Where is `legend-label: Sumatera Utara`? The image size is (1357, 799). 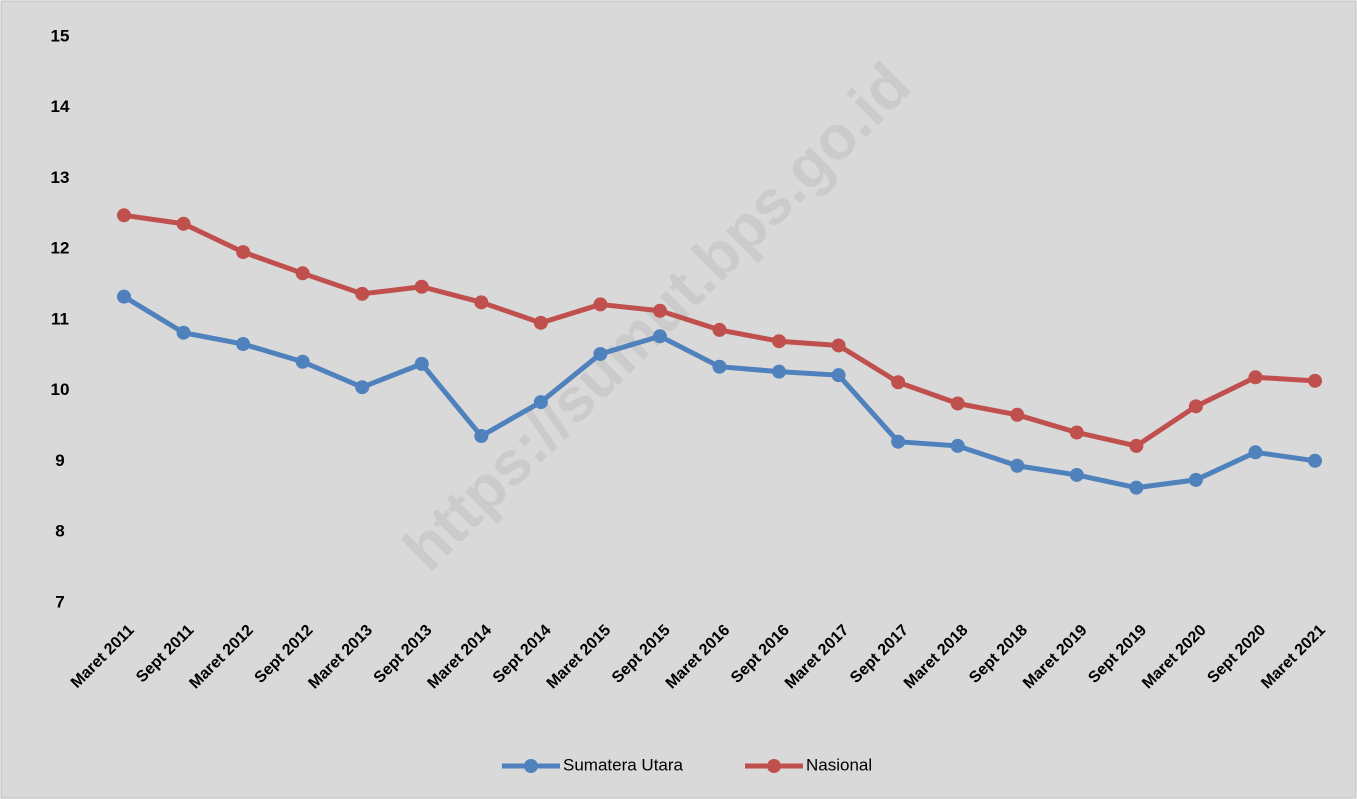 legend-label: Sumatera Utara is located at coordinates (623, 764).